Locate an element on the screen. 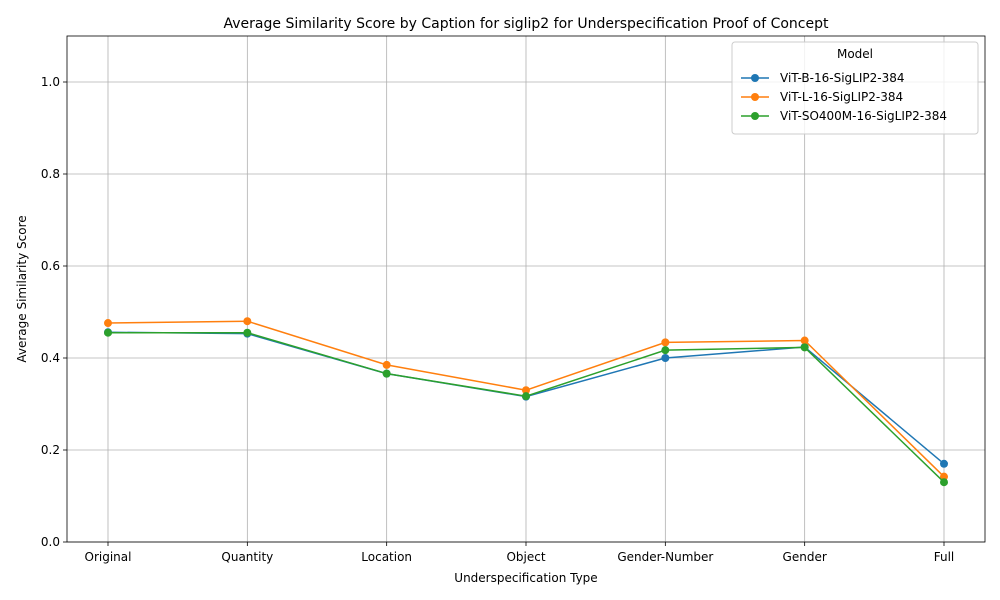  y-axis-label: Average Similarity Score is located at coordinates (22, 288).